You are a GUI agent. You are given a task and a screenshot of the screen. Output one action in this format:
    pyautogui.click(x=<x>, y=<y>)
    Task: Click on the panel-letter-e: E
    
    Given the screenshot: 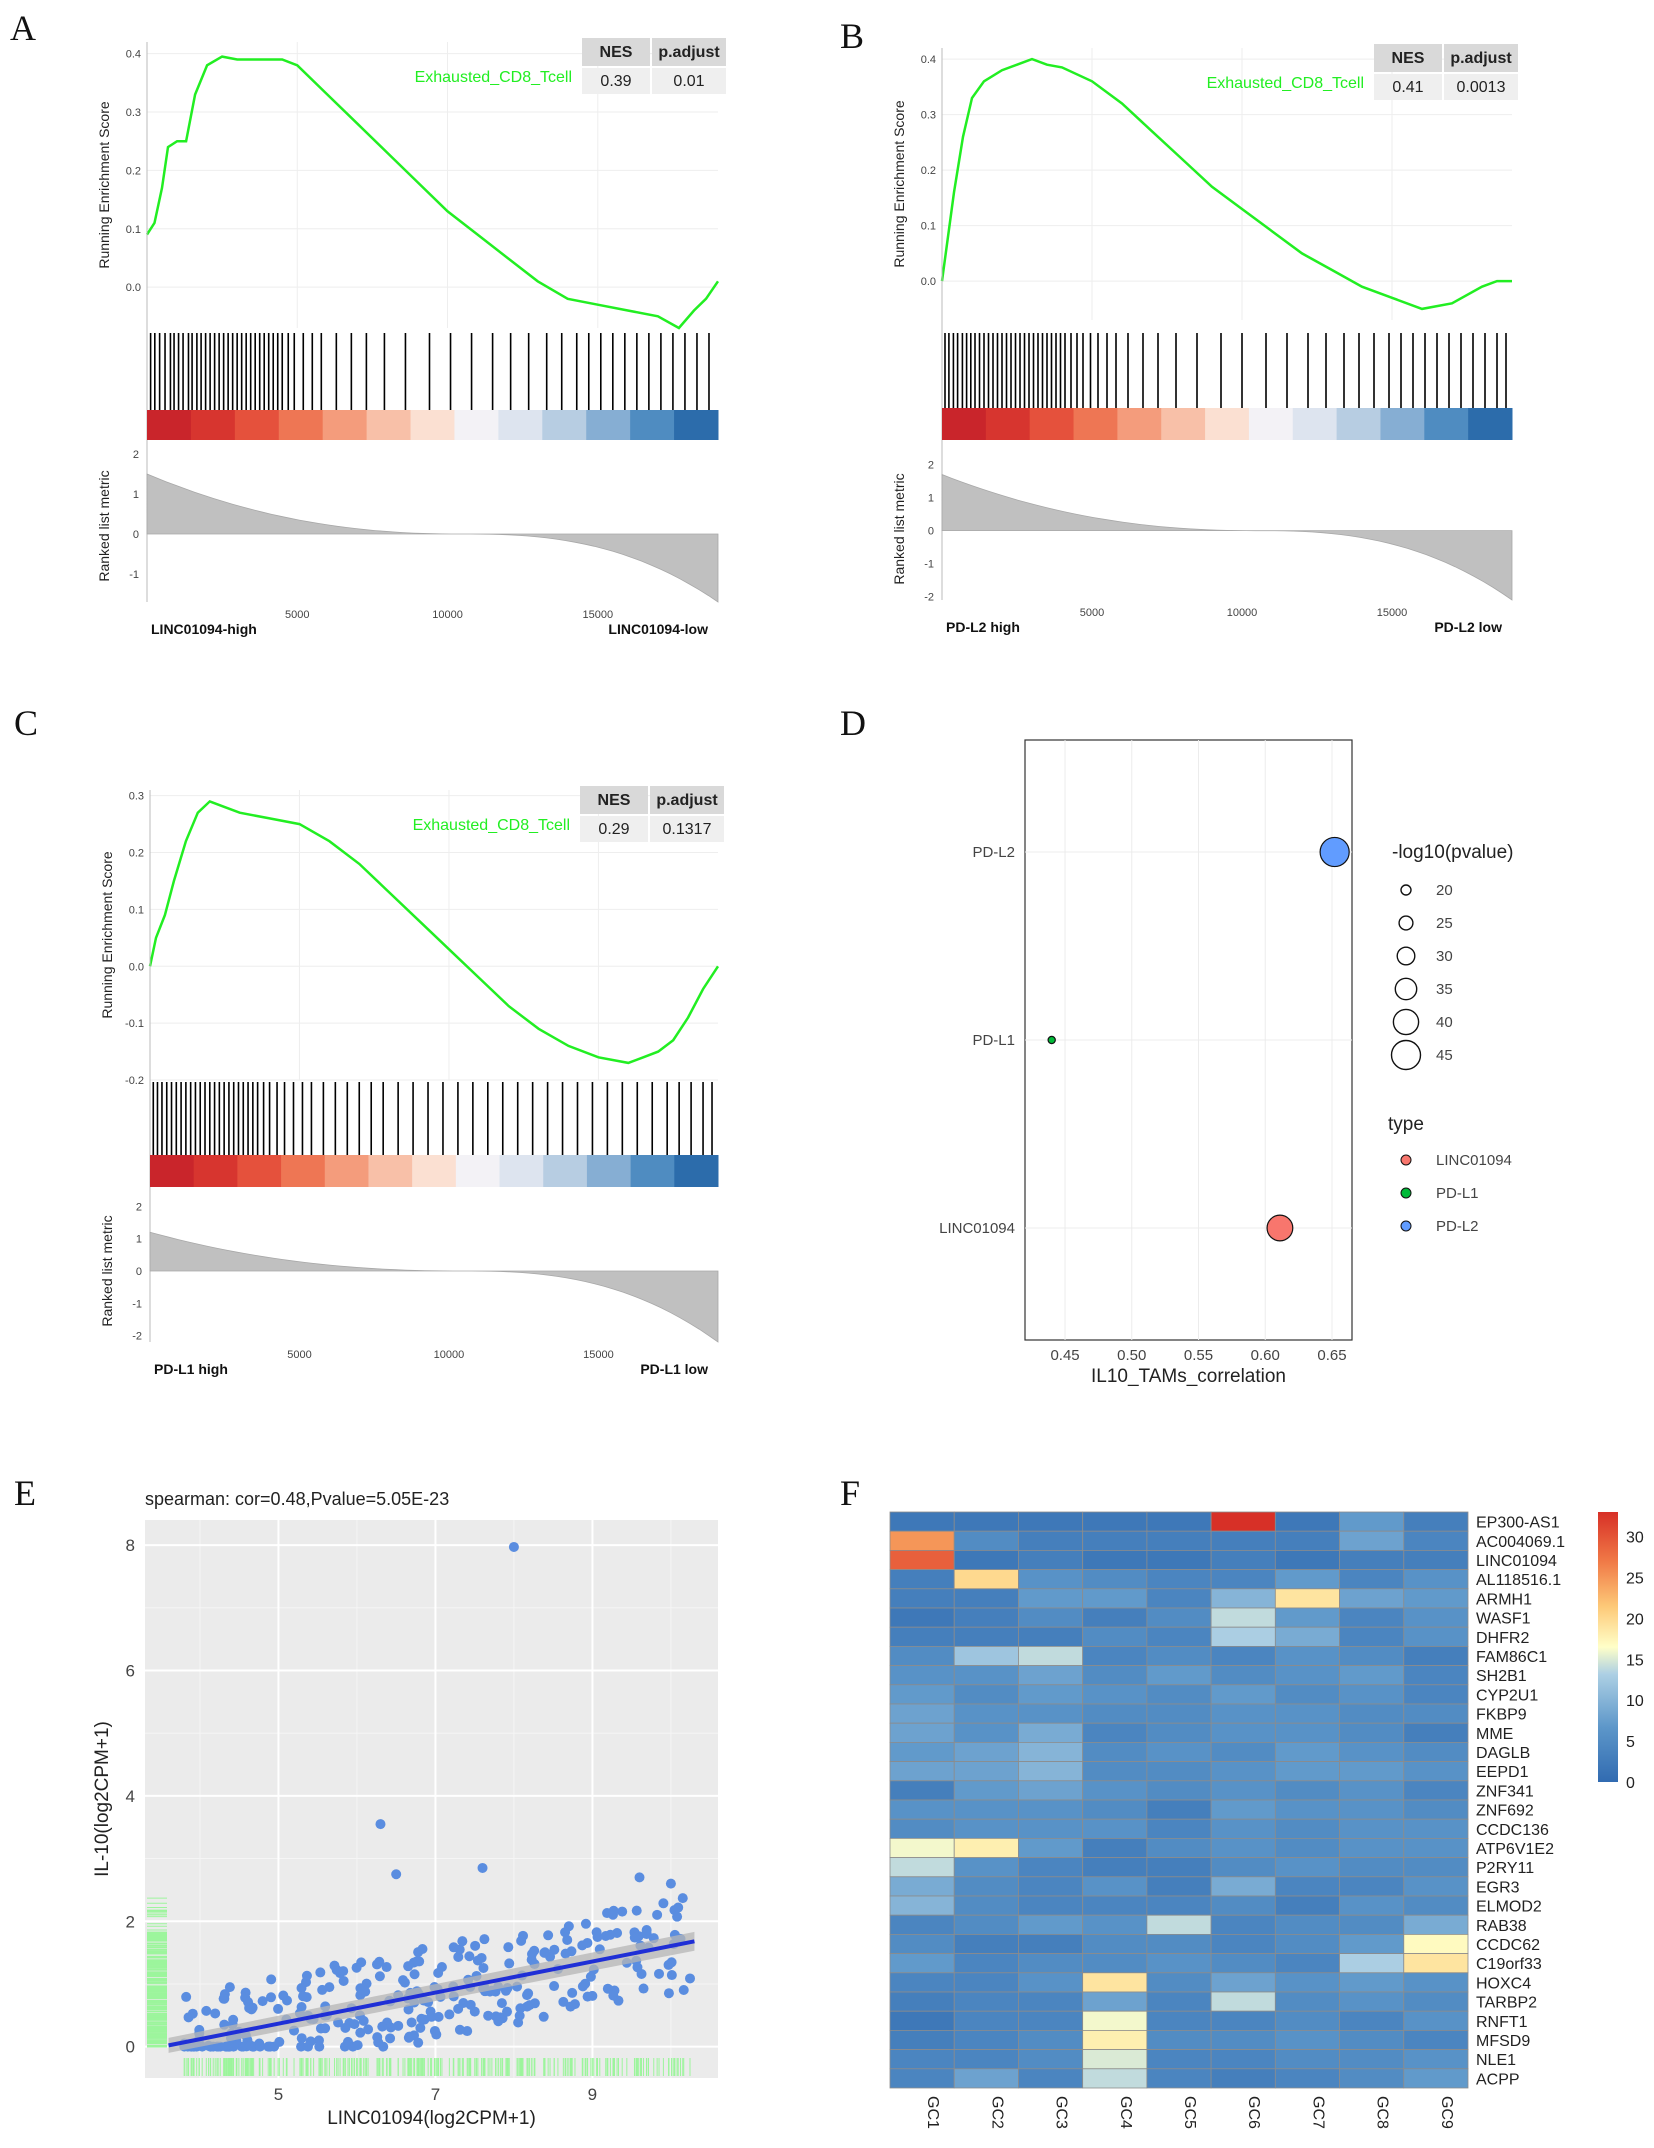 What is the action you would take?
    pyautogui.click(x=25, y=1493)
    